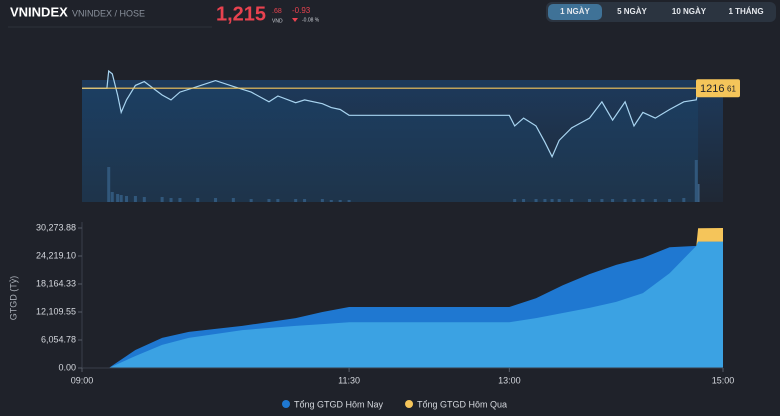 This screenshot has width=780, height=416. What do you see at coordinates (241, 14) in the screenshot?
I see `price: 1,215` at bounding box center [241, 14].